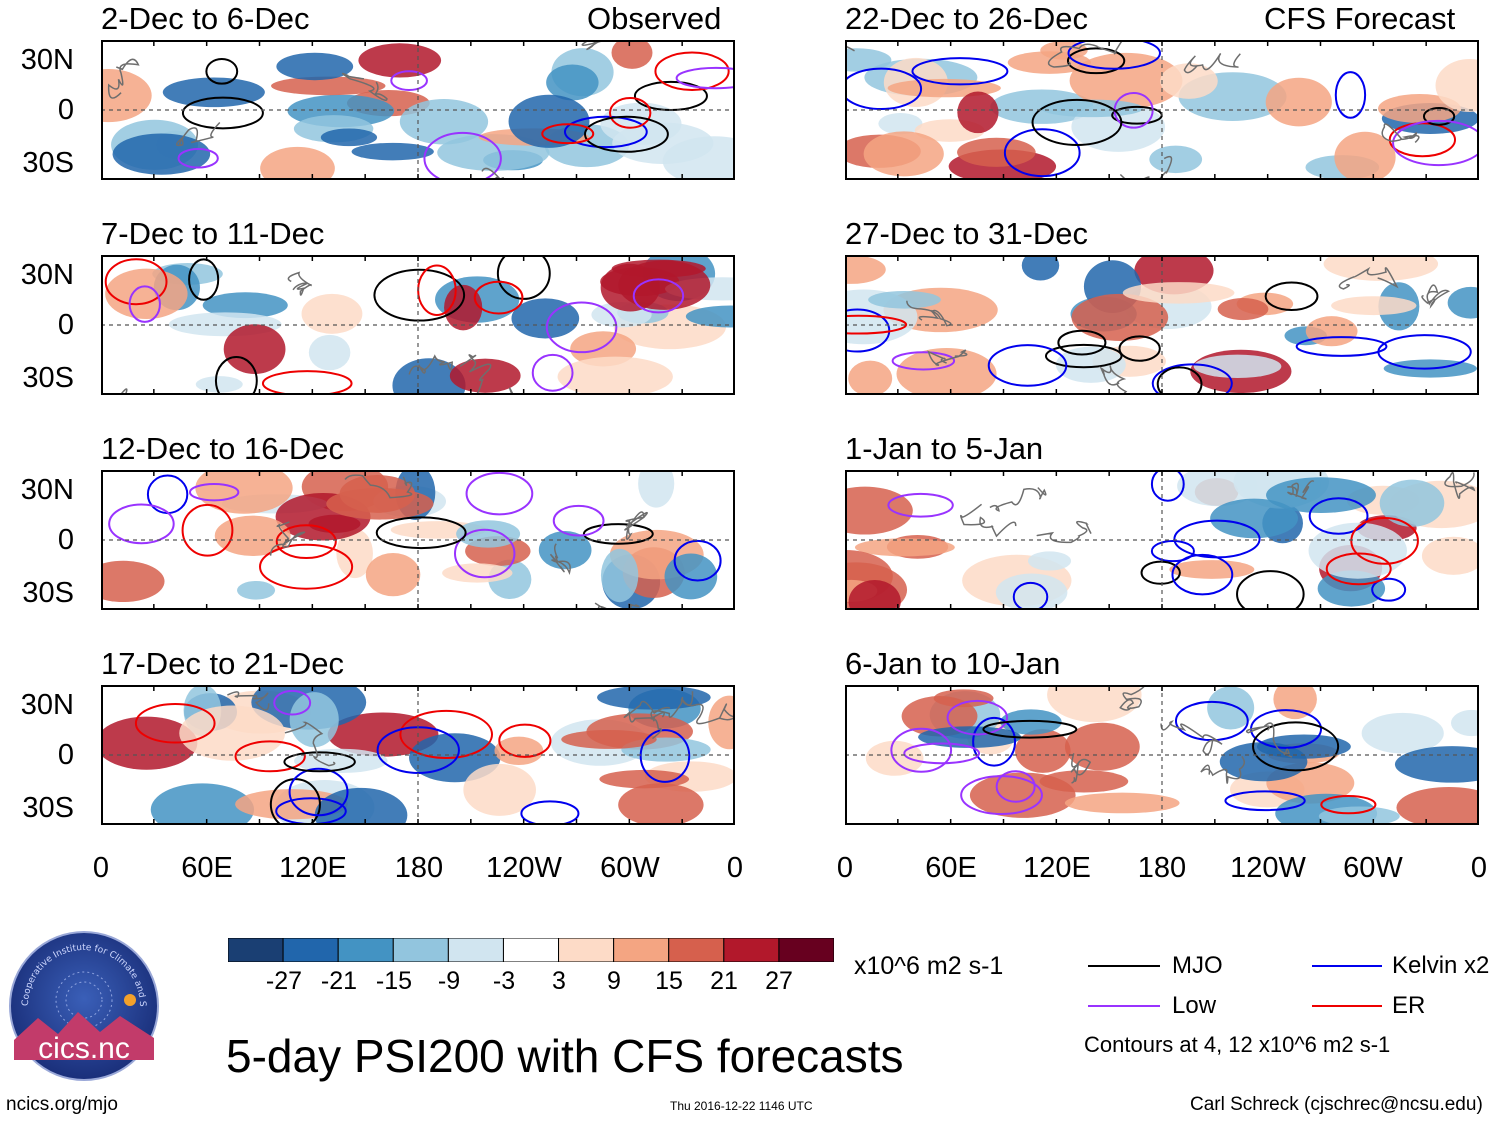 The image size is (1510, 1121). I want to click on panel-title-fc-2: 27-Dec to 31-Dec, so click(966, 233).